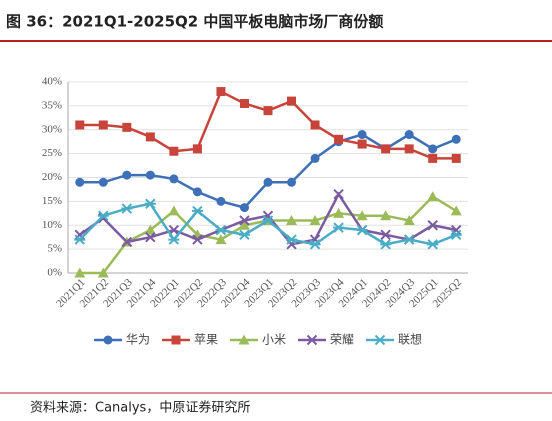 Image resolution: width=552 pixels, height=421 pixels. Describe the element at coordinates (342, 340) in the screenshot. I see `legend-label: 荣耀` at that location.